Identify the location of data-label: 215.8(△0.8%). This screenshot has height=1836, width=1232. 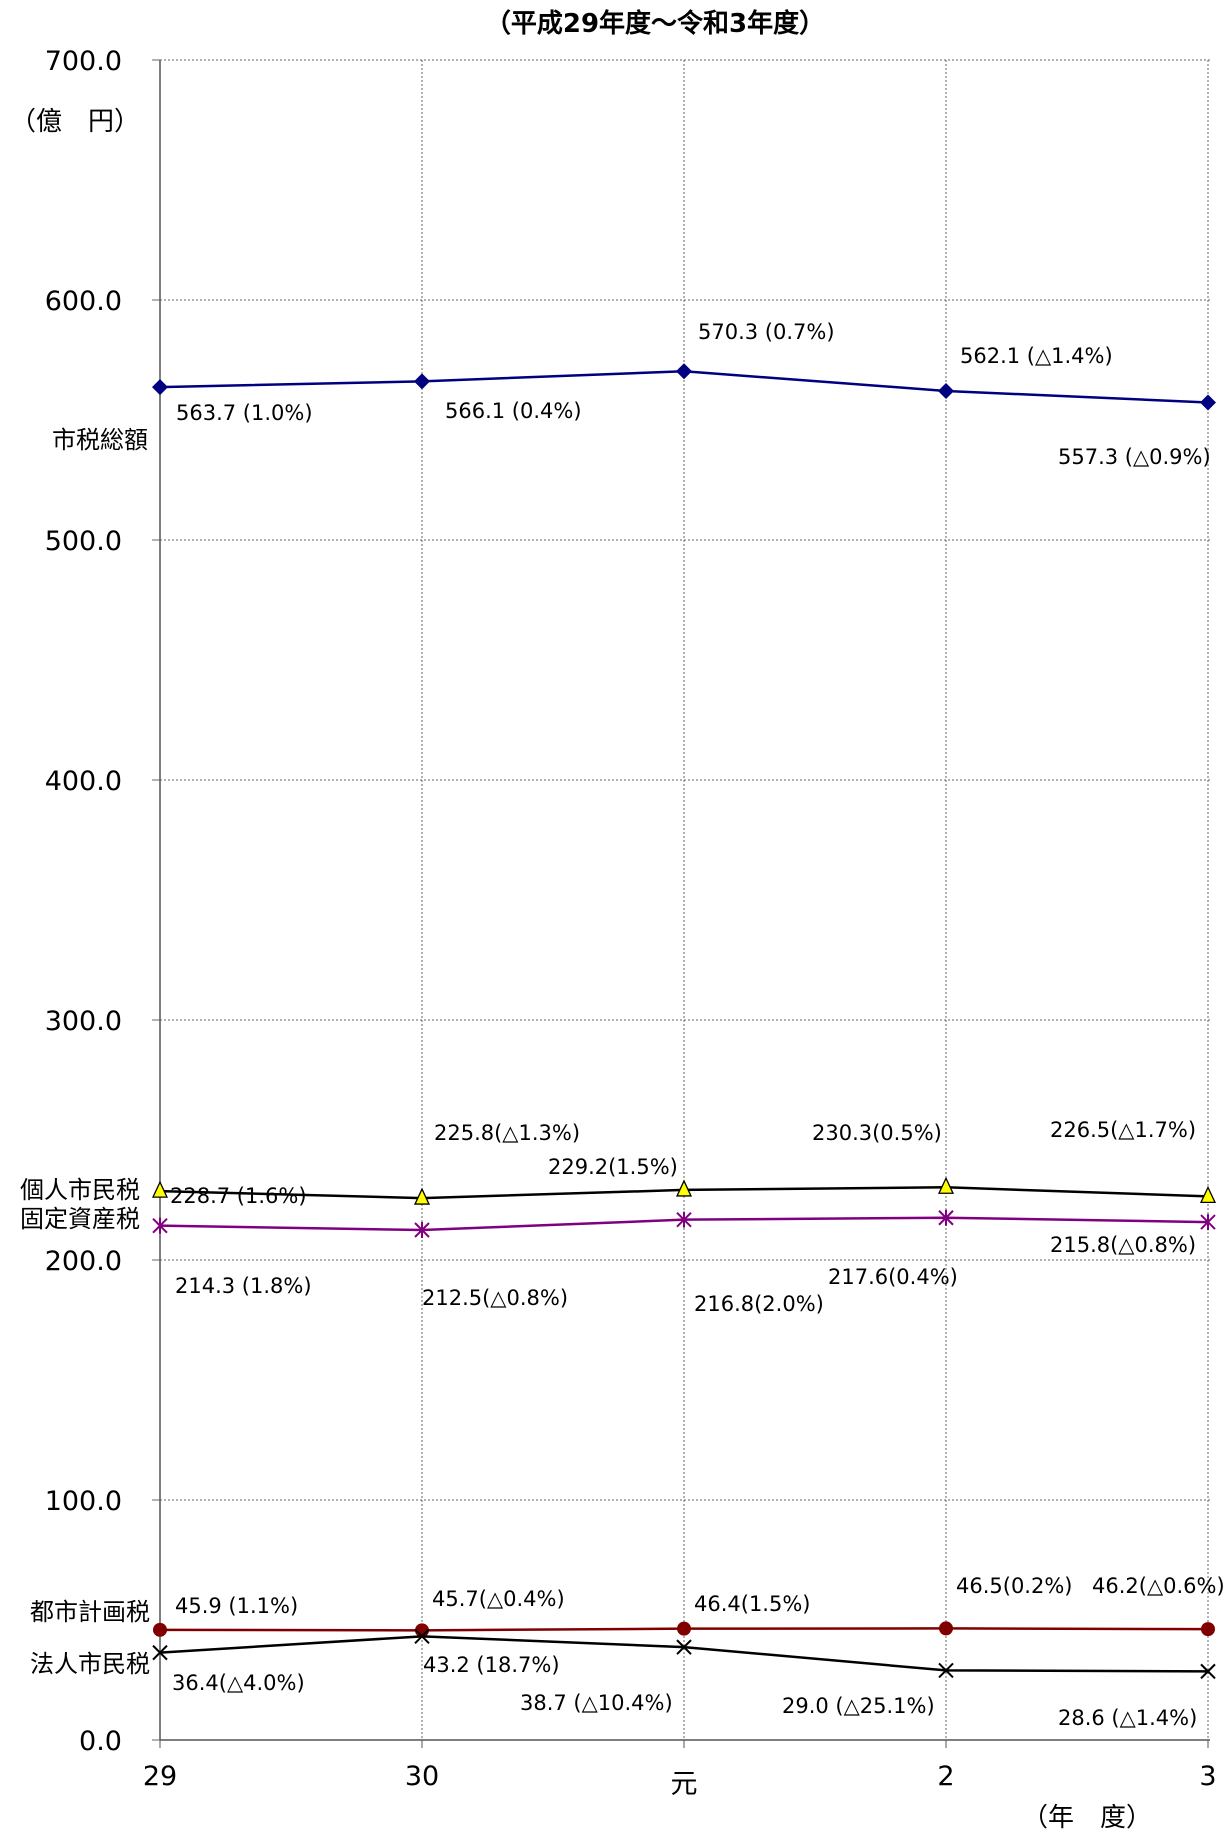
(1123, 1245).